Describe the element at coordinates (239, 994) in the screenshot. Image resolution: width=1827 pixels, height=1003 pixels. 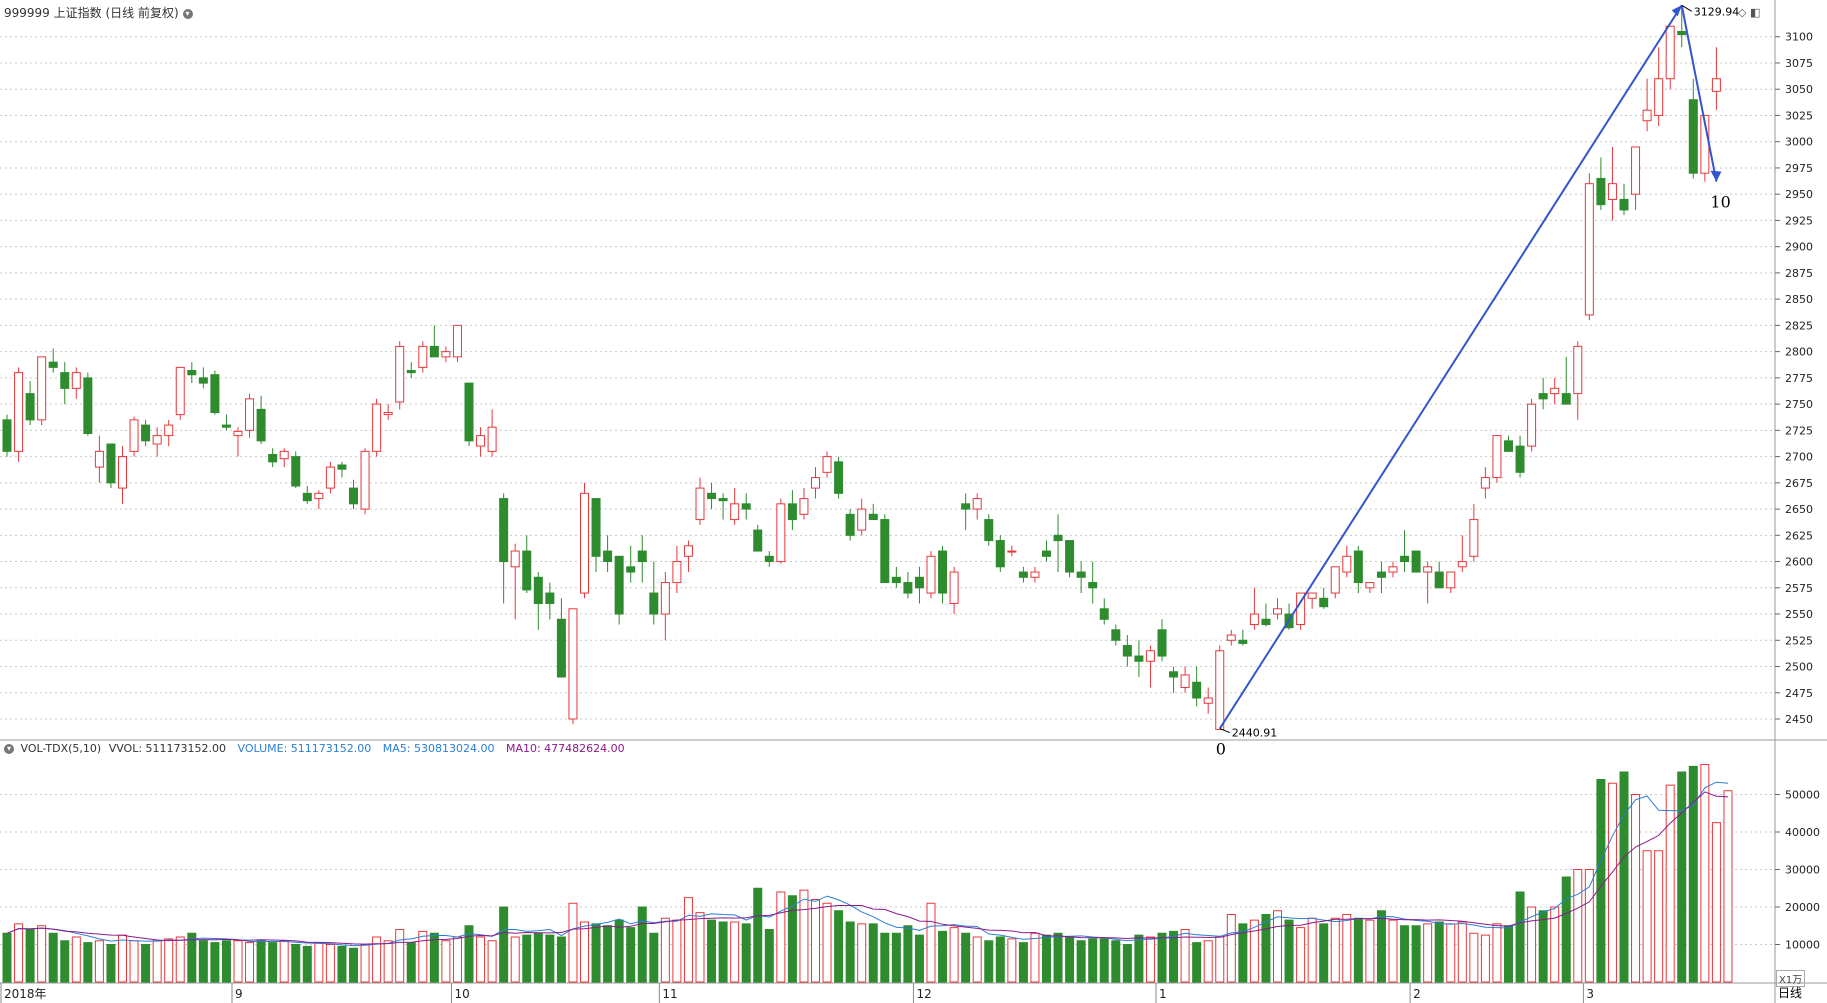
I see `x-tick-label: 9` at that location.